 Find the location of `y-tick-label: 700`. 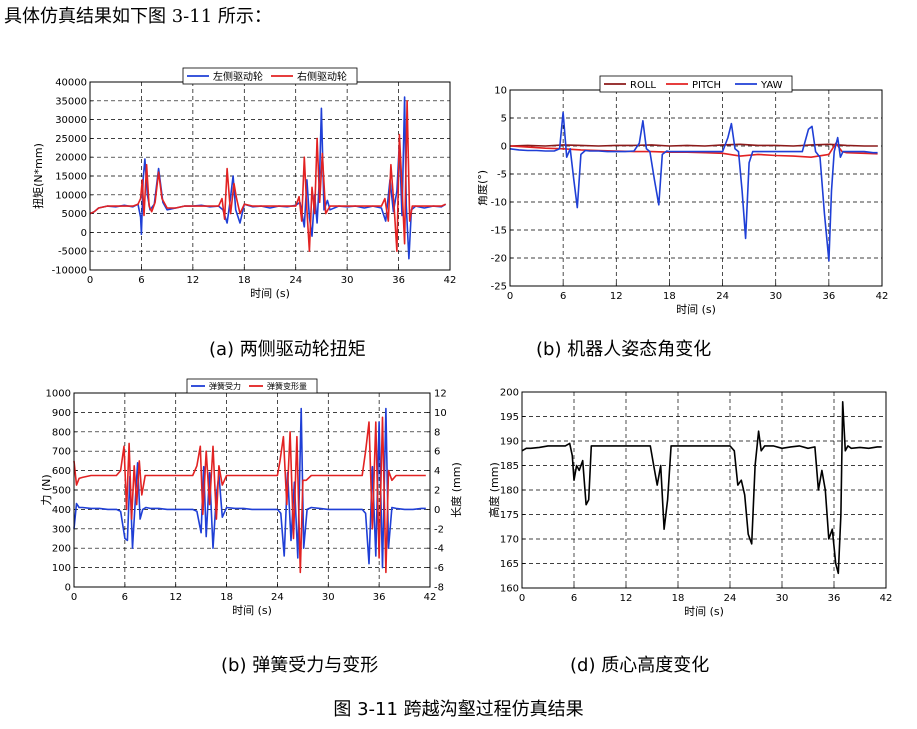

y-tick-label: 700 is located at coordinates (61, 452).